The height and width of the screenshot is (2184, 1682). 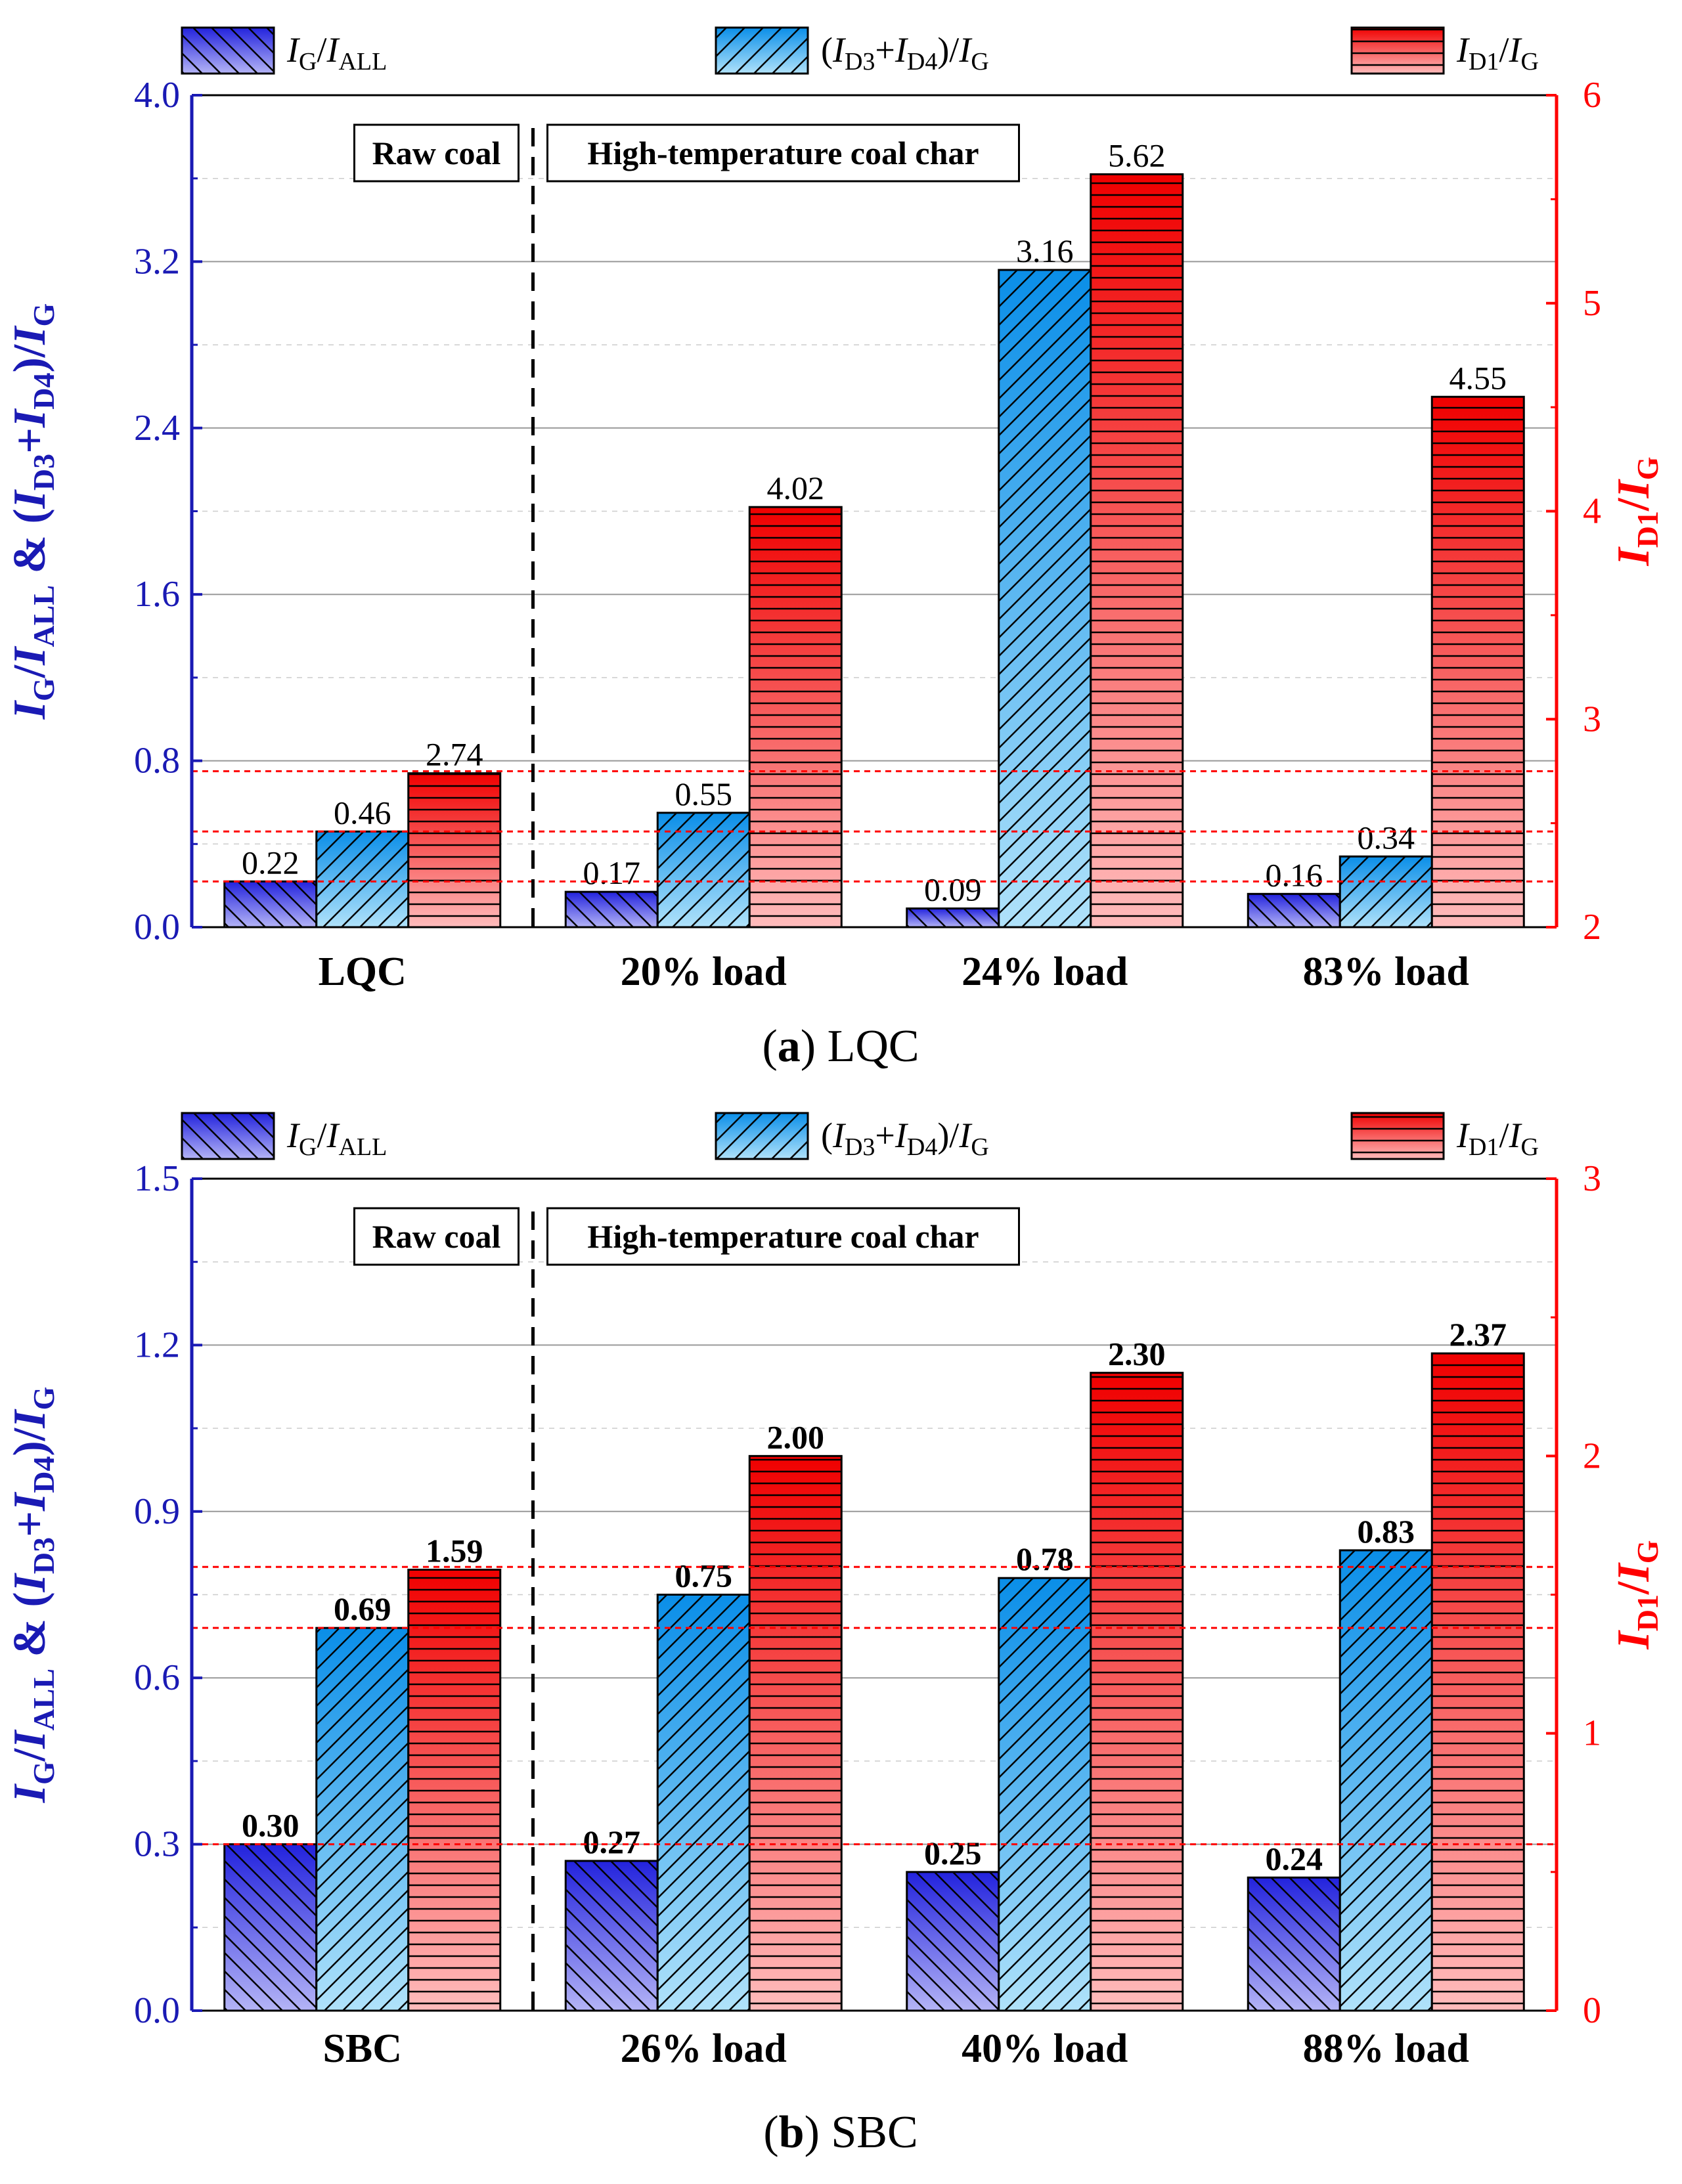 I want to click on data-label: 0.83, so click(x=1386, y=1531).